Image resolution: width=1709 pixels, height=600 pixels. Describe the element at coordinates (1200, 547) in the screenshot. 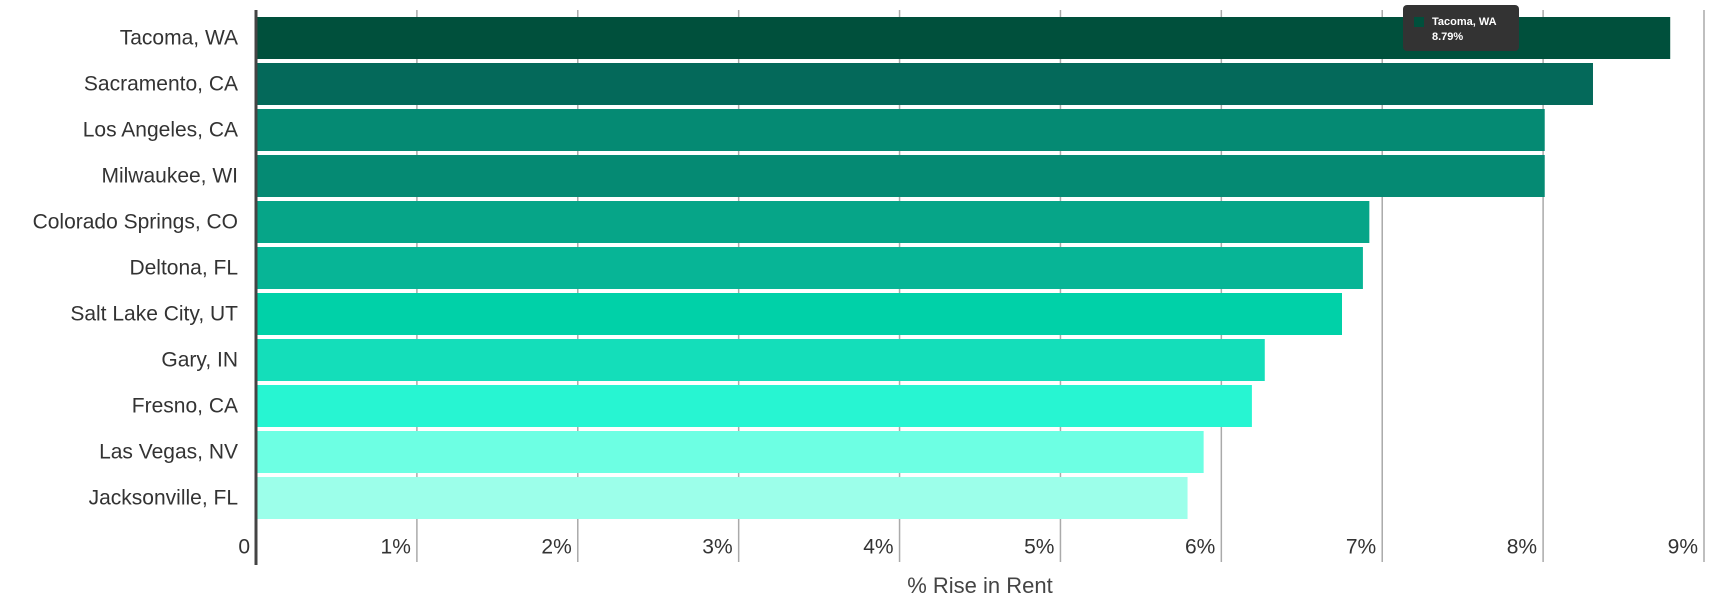

I see `x-tick-label: 6%` at that location.